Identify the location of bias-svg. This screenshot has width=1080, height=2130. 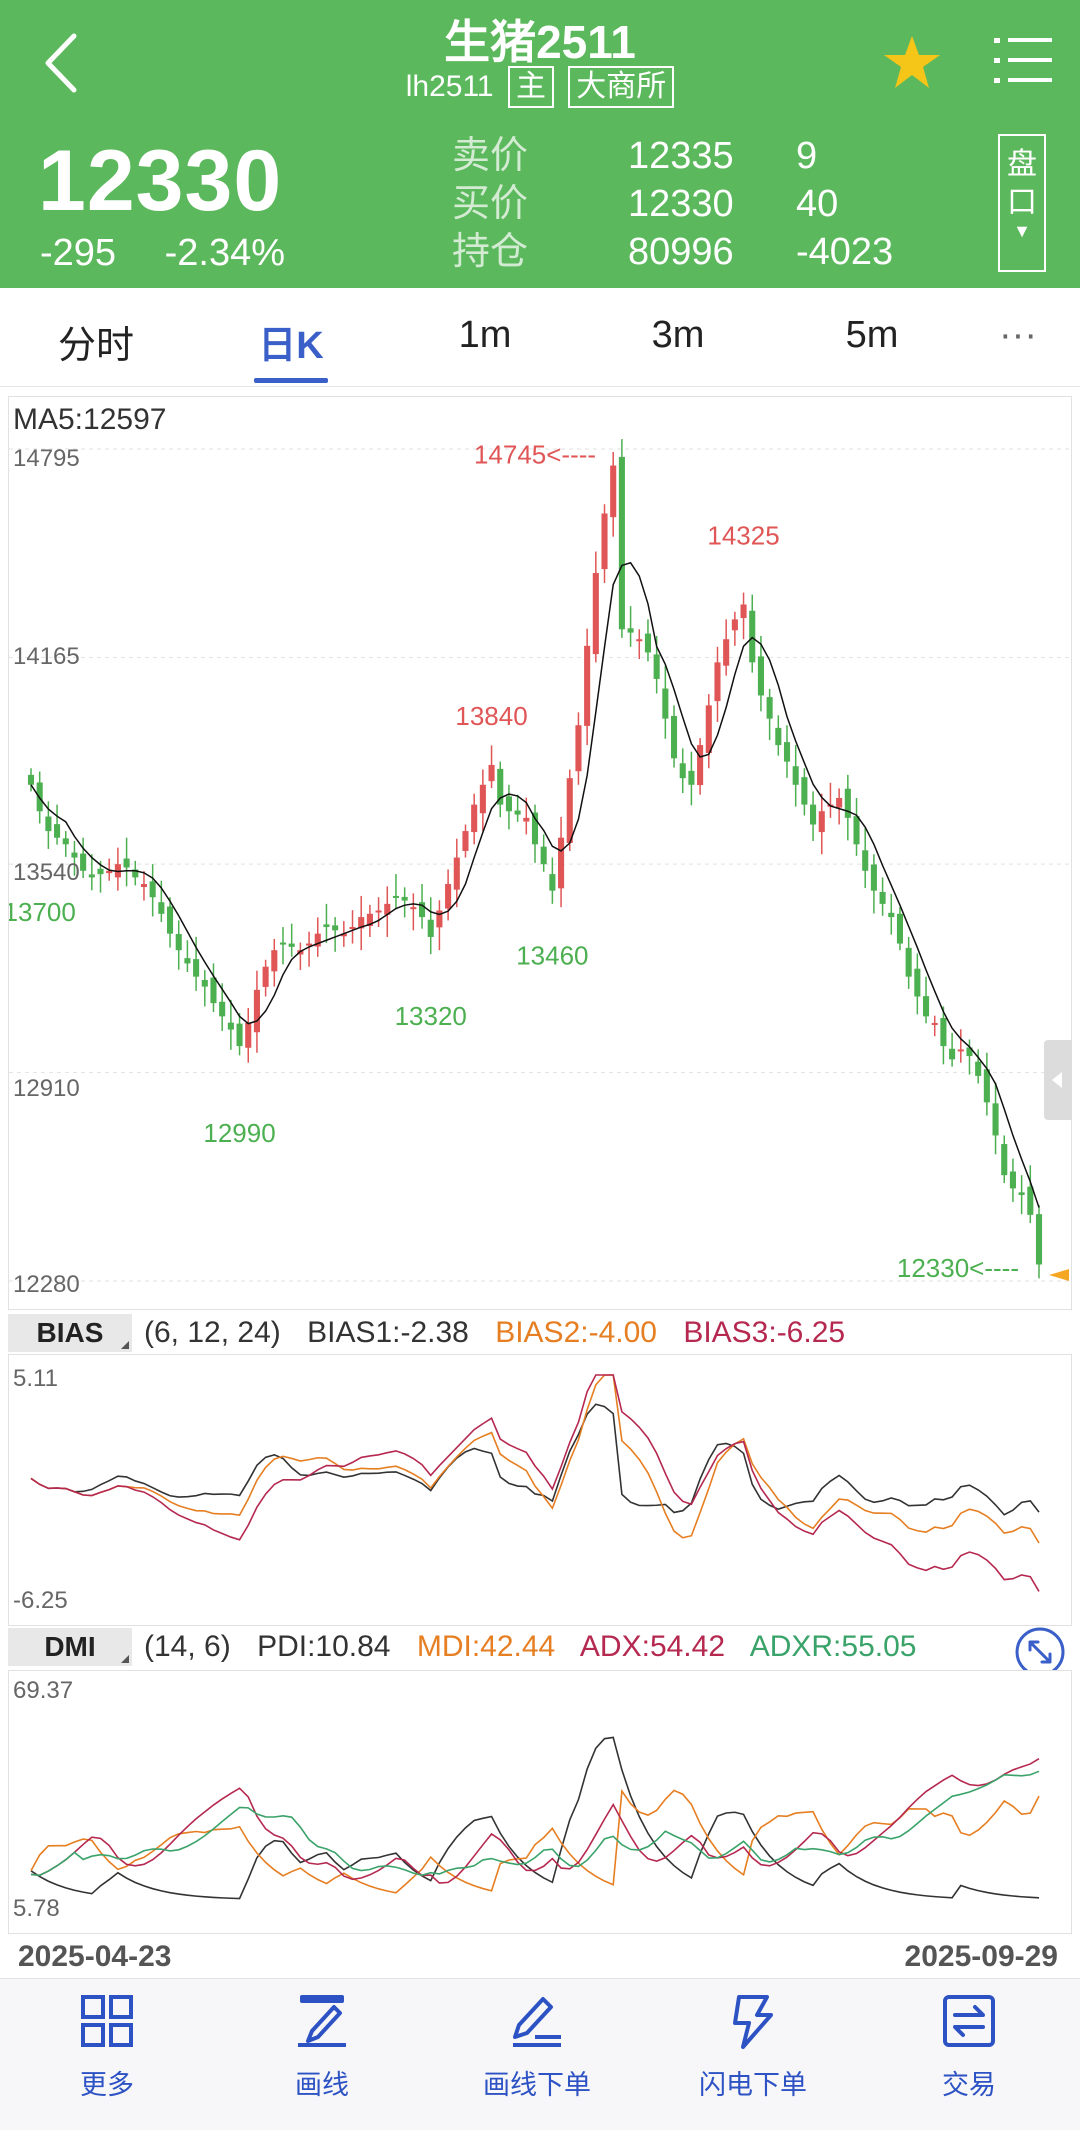
(535, 1483).